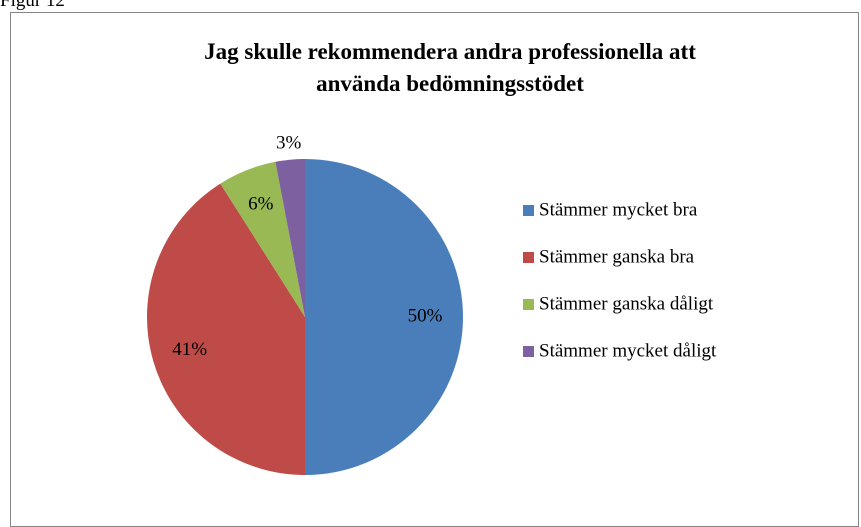 Image resolution: width=861 pixels, height=527 pixels. I want to click on data-label: 3%, so click(289, 142).